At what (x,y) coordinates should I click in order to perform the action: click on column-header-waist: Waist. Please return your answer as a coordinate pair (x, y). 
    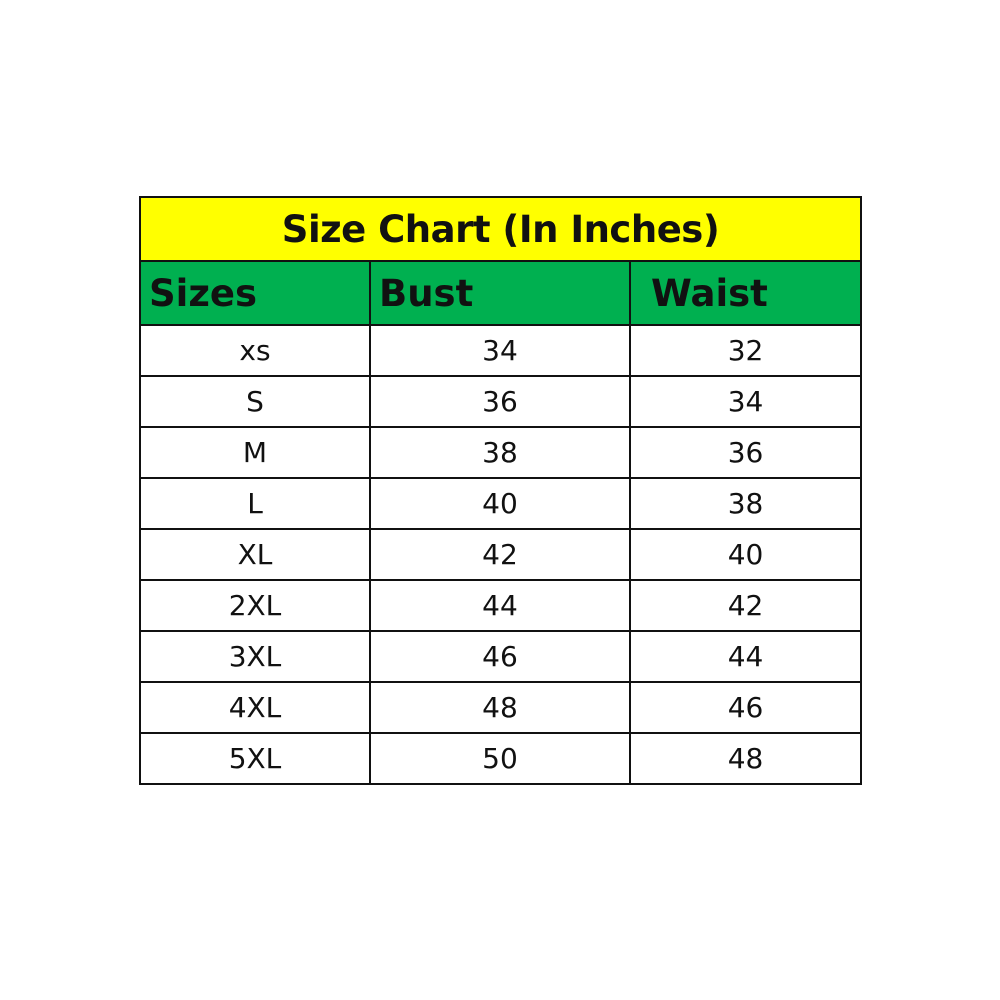
    Looking at the image, I should click on (745, 293).